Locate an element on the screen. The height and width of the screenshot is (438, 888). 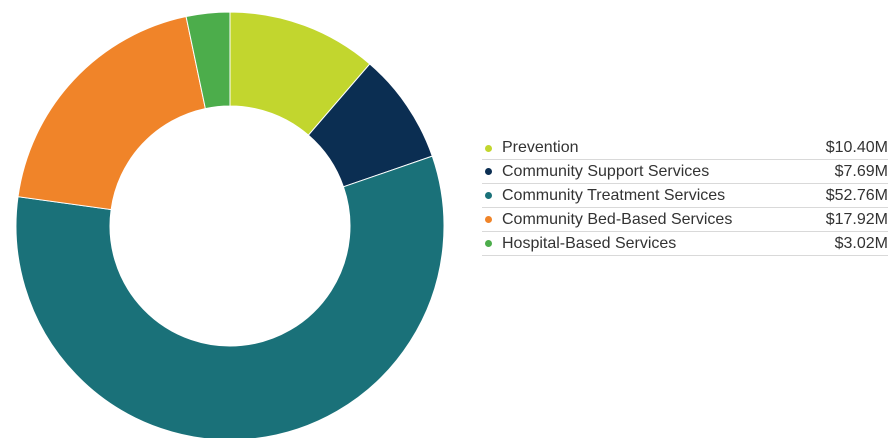
legend-item-community-support-services: Community Support Services $7.69M is located at coordinates (685, 172).